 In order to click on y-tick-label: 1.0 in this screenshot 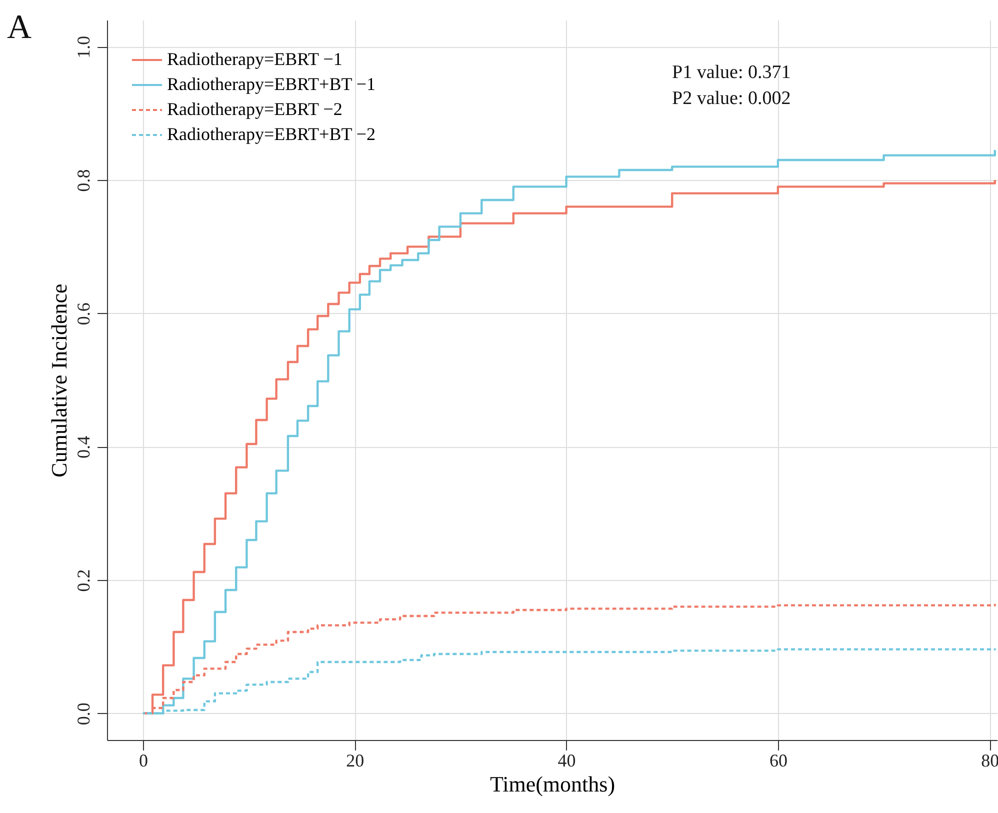, I will do `click(84, 47)`.